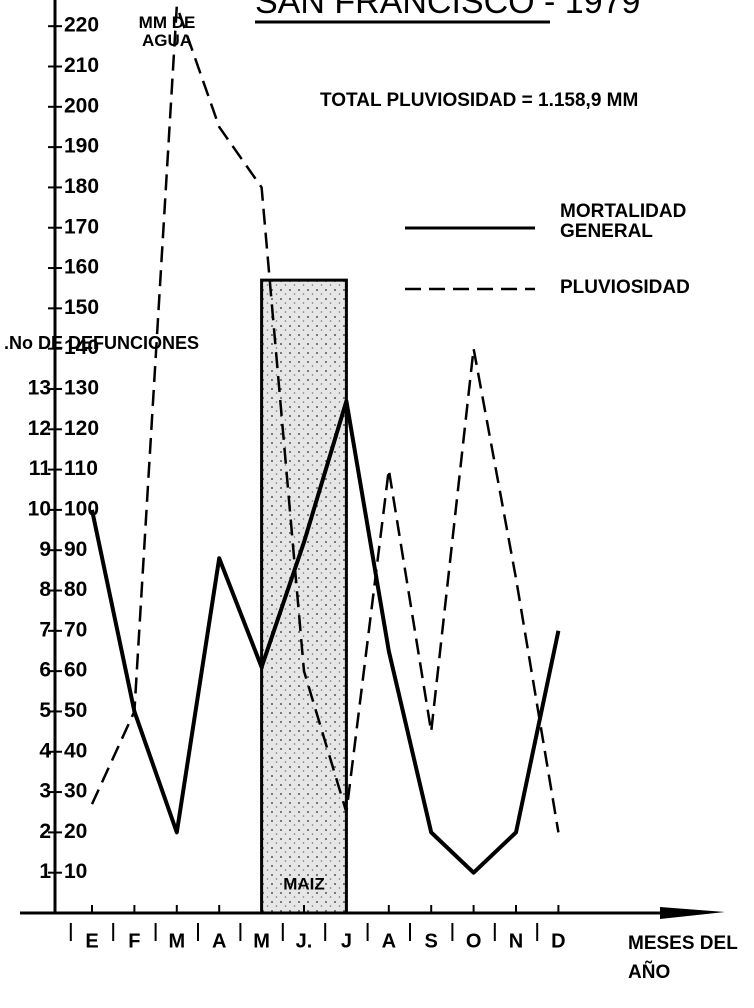 The height and width of the screenshot is (1008, 754). Describe the element at coordinates (45, 710) in the screenshot. I see `y2-tick-label: 5` at that location.